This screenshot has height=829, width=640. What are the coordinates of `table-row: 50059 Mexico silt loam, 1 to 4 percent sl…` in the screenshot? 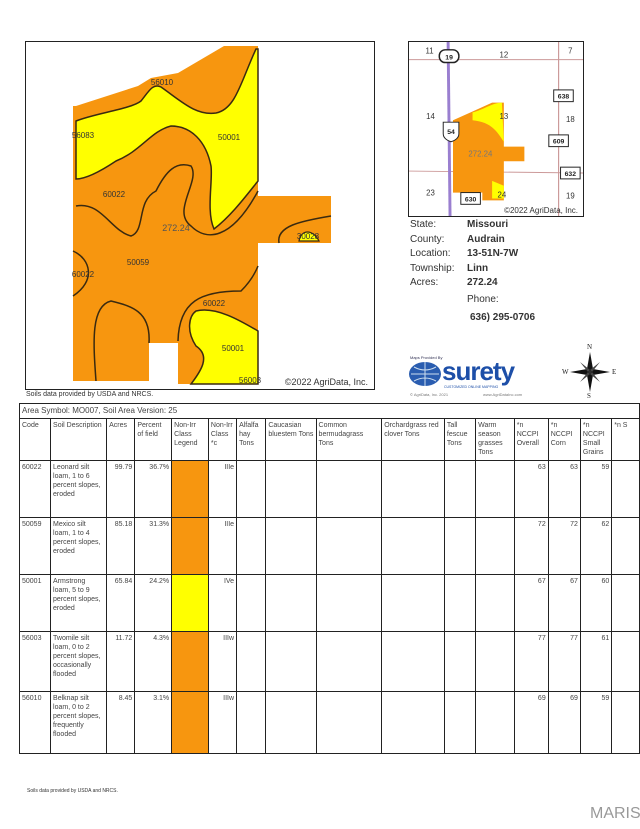 It's located at (329, 546).